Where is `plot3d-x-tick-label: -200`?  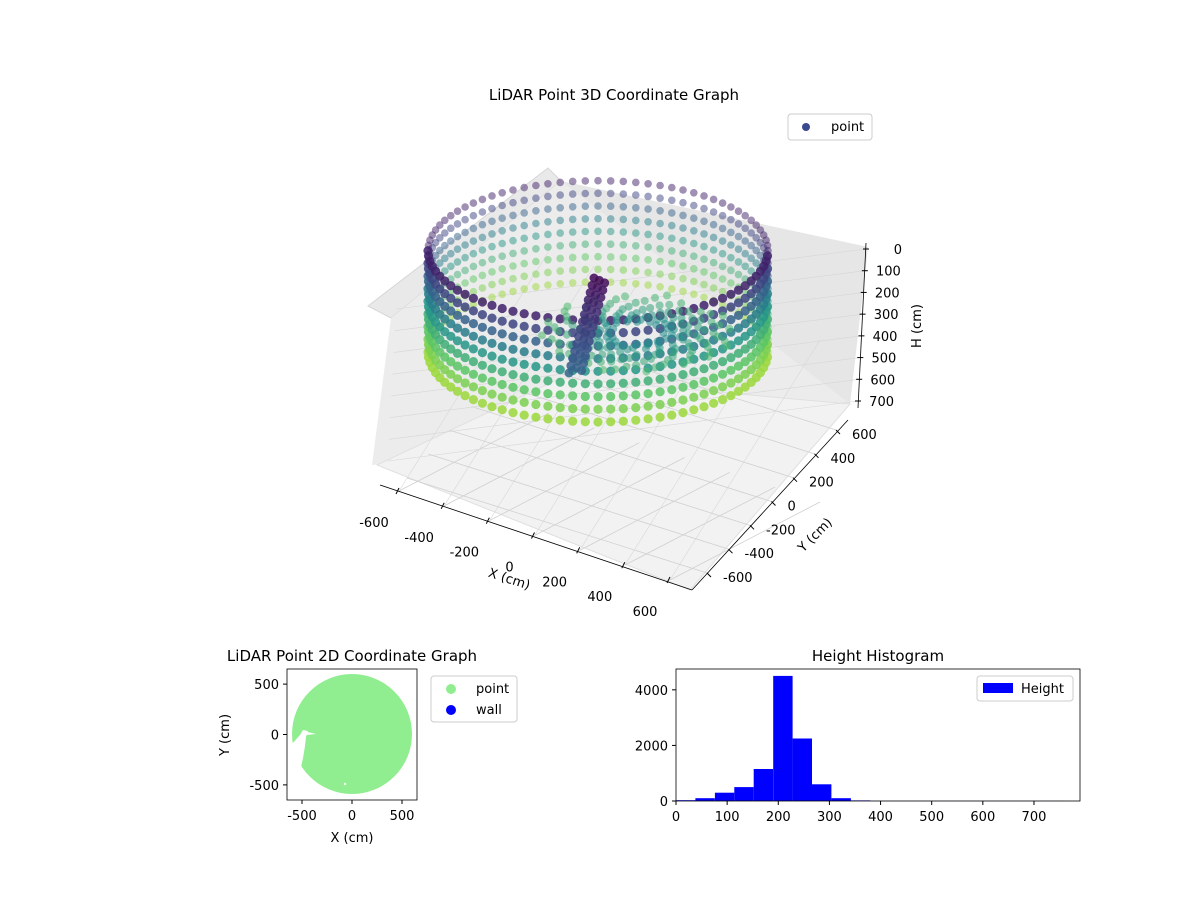
plot3d-x-tick-label: -200 is located at coordinates (465, 553).